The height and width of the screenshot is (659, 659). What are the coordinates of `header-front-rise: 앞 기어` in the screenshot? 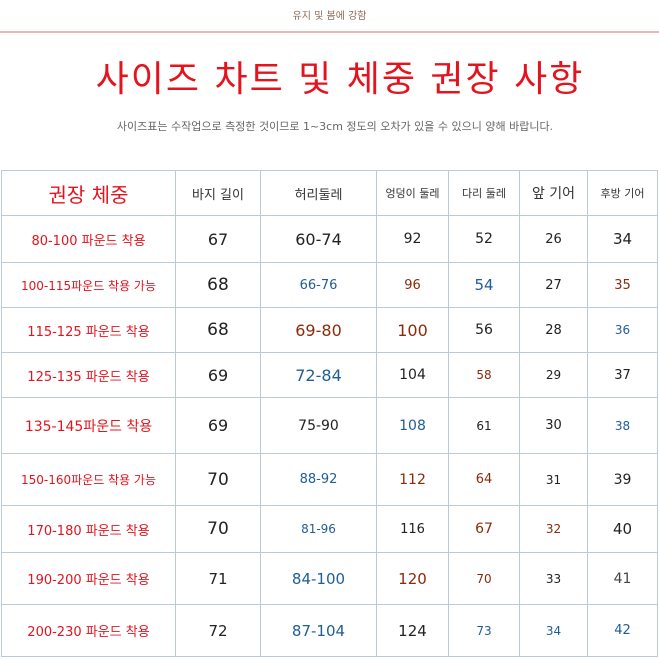 It's located at (553, 193).